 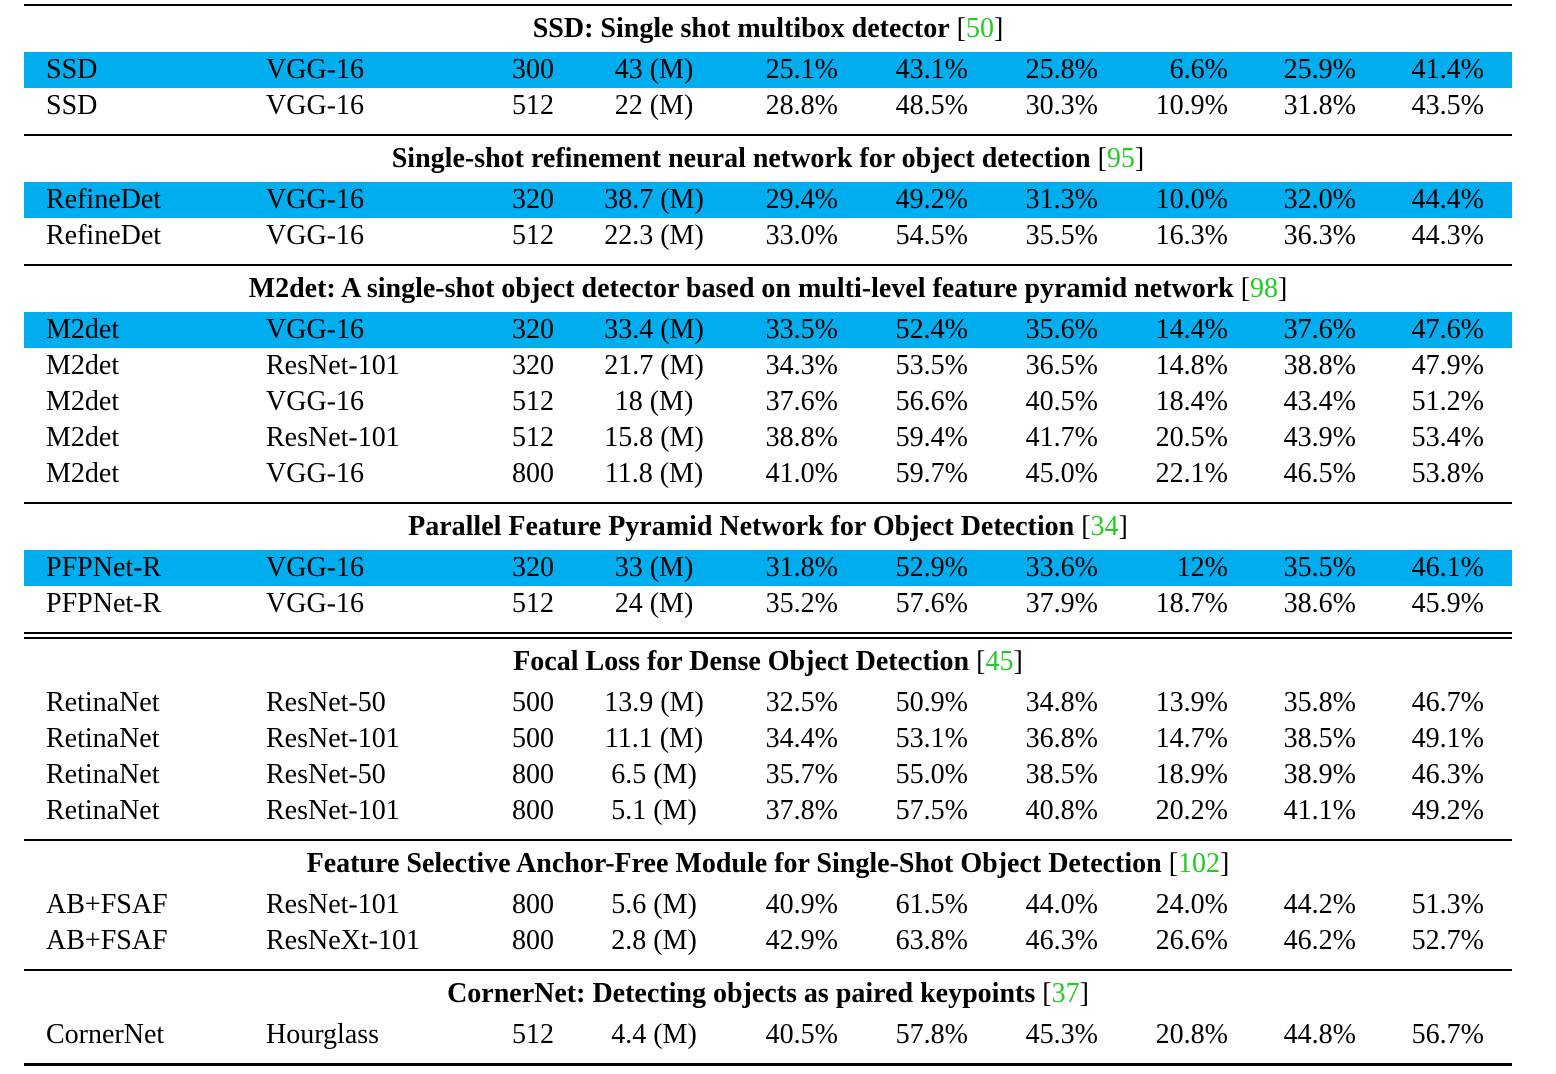 I want to click on ap-cell: 35.7%, so click(x=801, y=774).